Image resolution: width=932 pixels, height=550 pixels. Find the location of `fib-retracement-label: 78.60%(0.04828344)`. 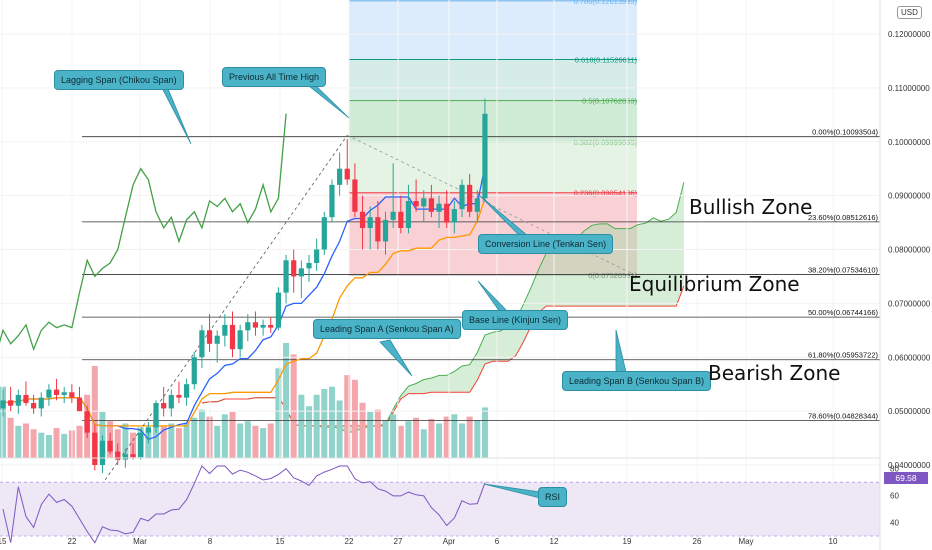

fib-retracement-label: 78.60%(0.04828344) is located at coordinates (843, 415).